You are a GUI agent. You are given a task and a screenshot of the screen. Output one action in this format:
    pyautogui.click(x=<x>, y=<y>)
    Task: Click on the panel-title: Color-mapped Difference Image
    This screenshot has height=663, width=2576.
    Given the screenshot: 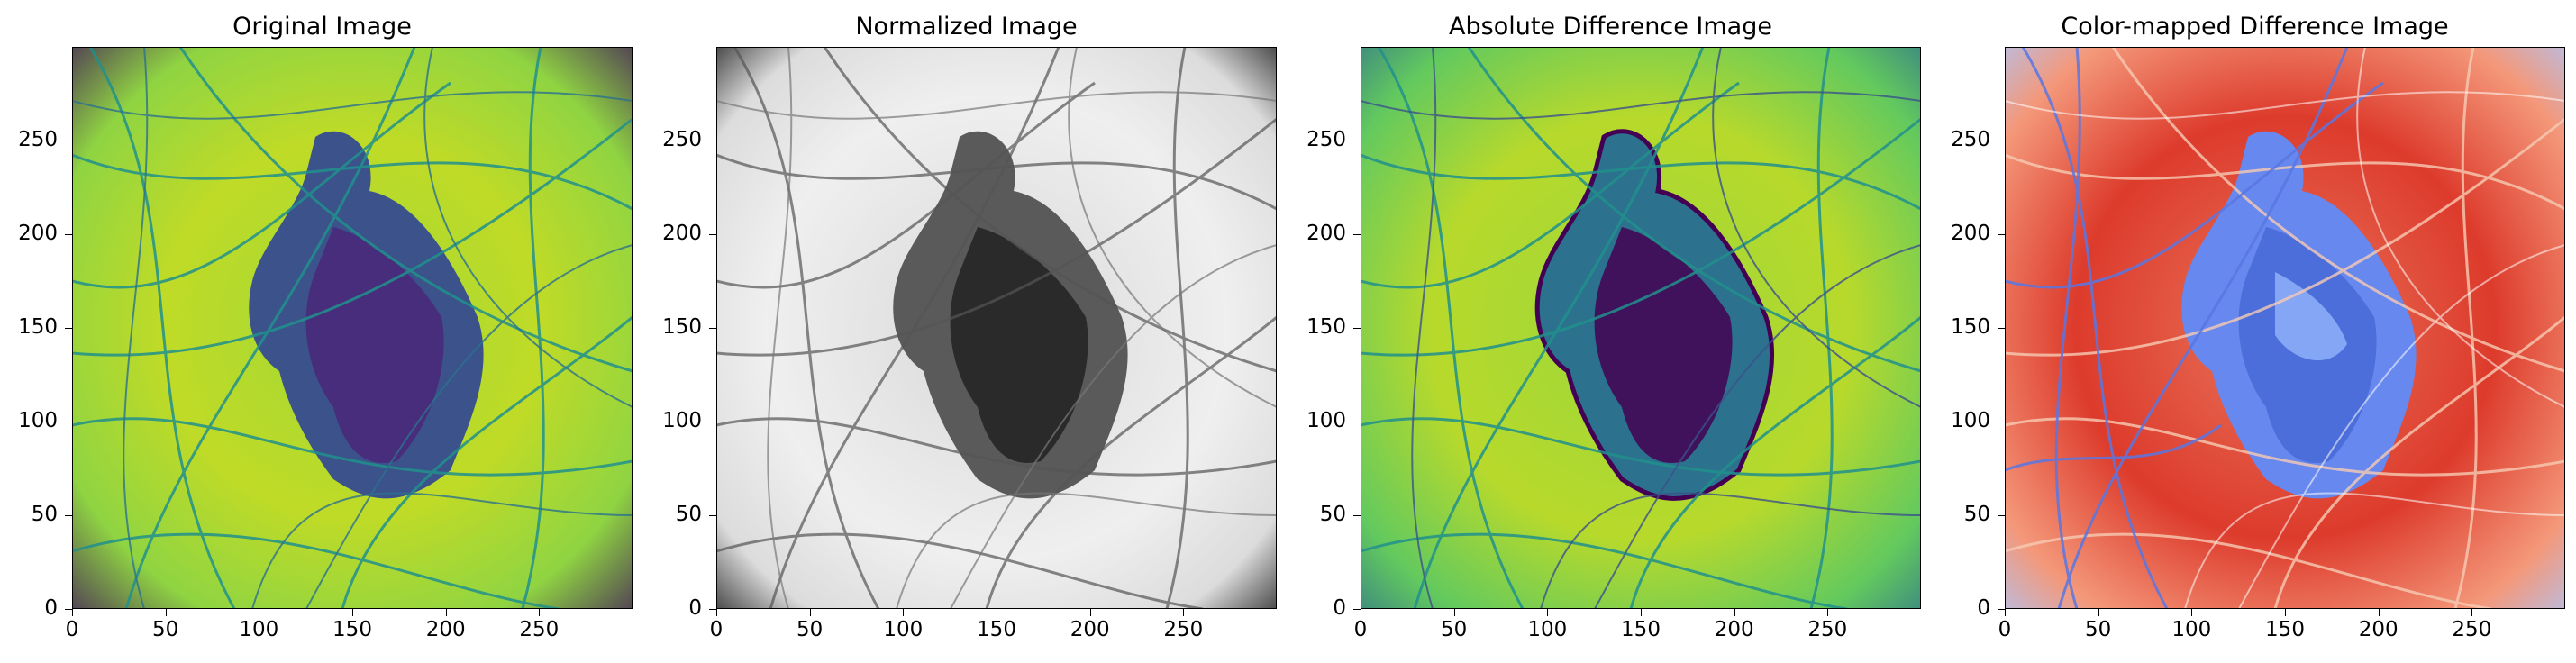 What is the action you would take?
    pyautogui.click(x=2255, y=27)
    